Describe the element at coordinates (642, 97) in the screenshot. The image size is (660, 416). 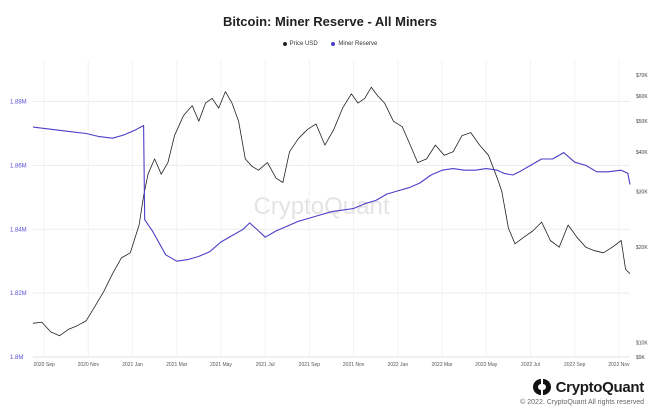
I see `y-right-tick-label-6: $60K` at that location.